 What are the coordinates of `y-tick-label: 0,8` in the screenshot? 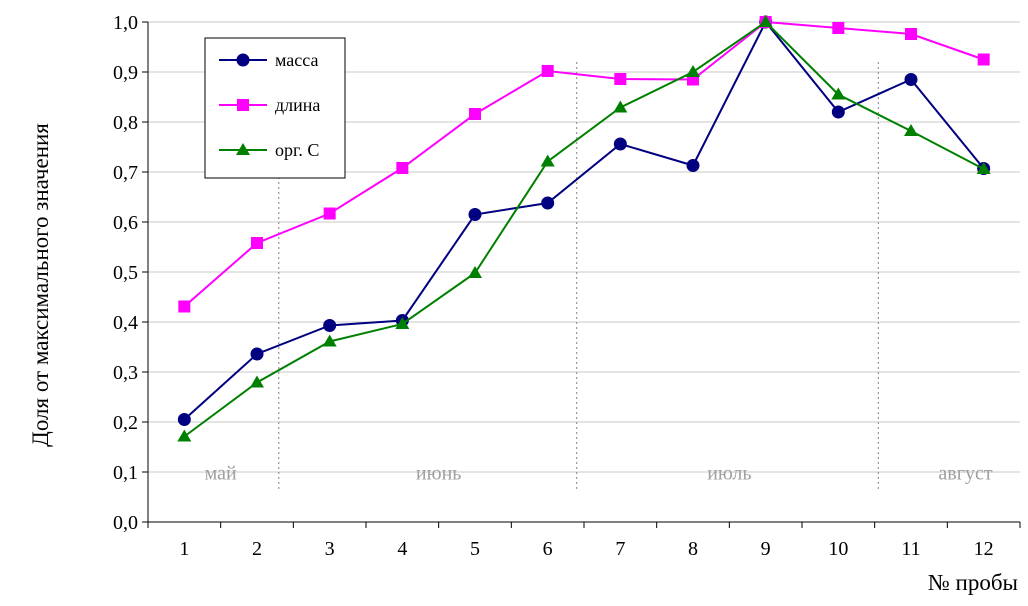 It's located at (125, 123).